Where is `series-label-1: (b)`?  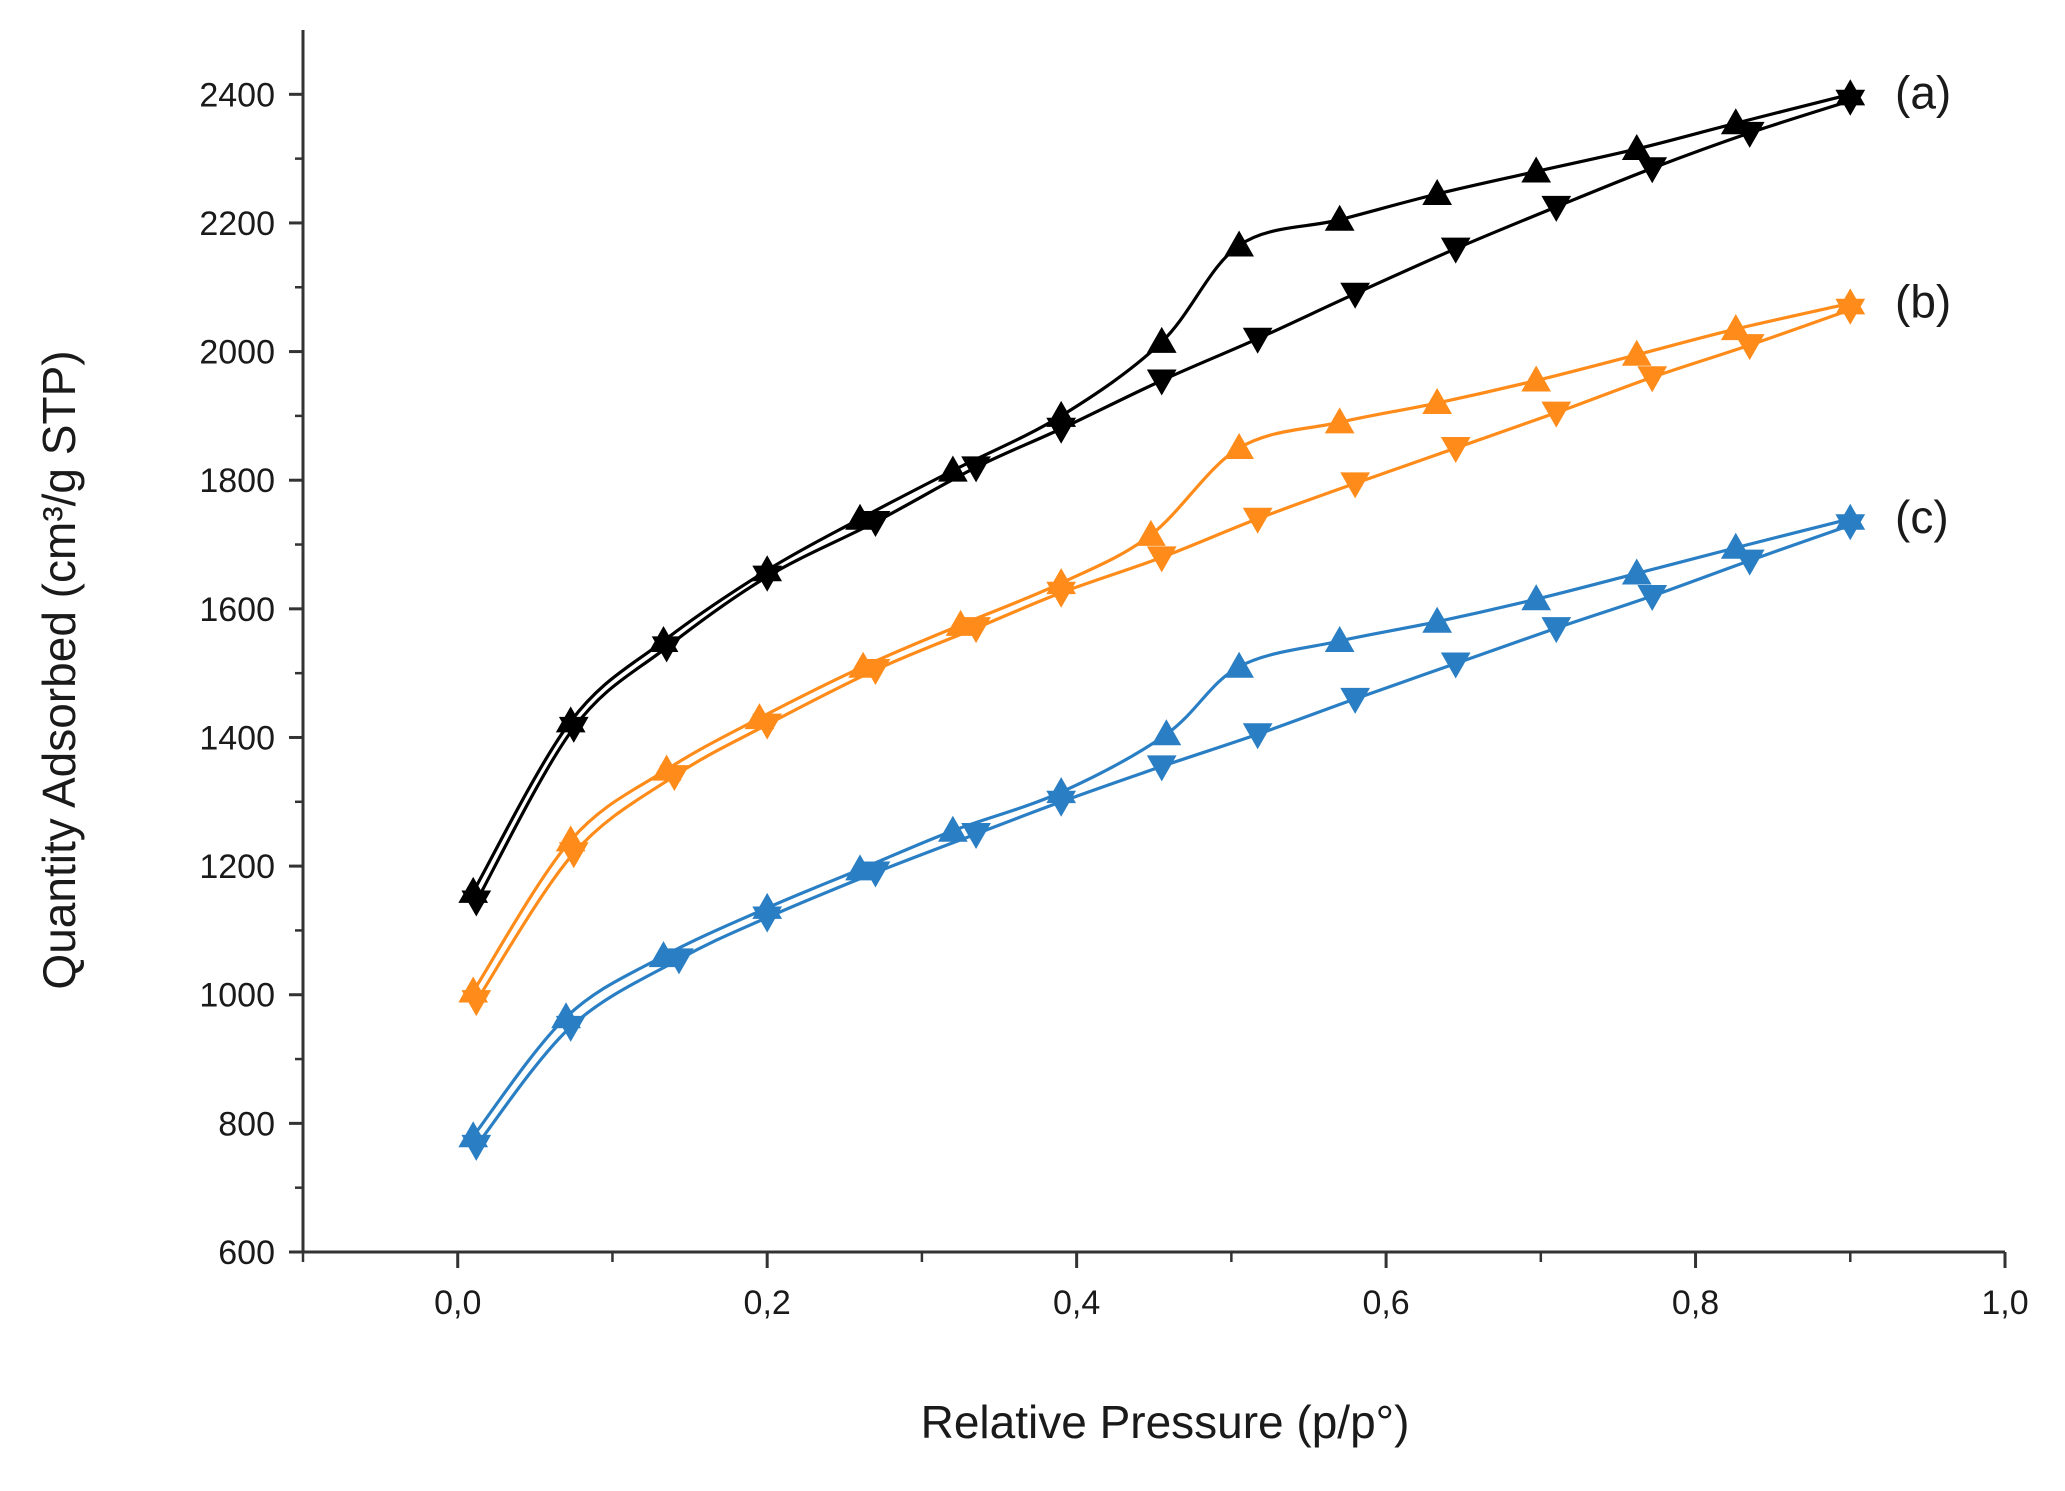
series-label-1: (b) is located at coordinates (1923, 301).